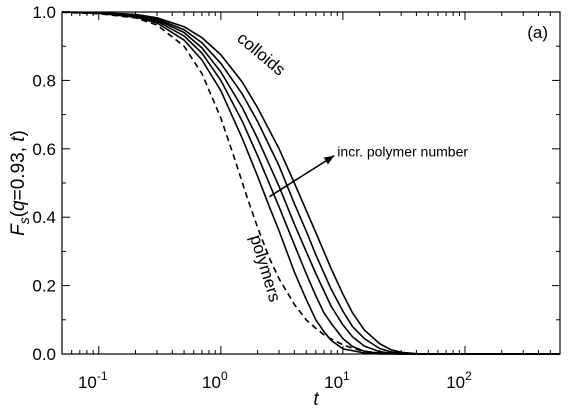  Describe the element at coordinates (215, 380) in the screenshot. I see `x-tick-label: 10⁰` at that location.